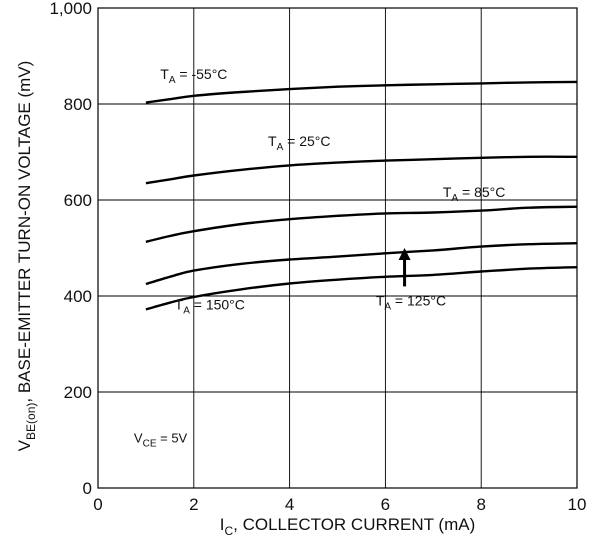 Image resolution: width=595 pixels, height=544 pixels. What do you see at coordinates (411, 303) in the screenshot?
I see `curve-label-series-4: TA = 125°C` at bounding box center [411, 303].